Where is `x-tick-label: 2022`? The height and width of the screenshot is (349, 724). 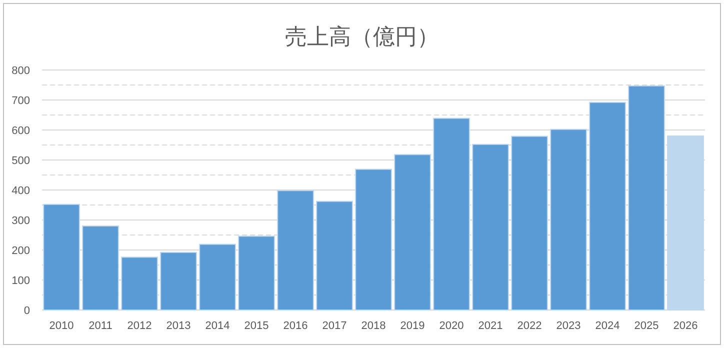
x-tick-label: 2022 is located at coordinates (529, 326).